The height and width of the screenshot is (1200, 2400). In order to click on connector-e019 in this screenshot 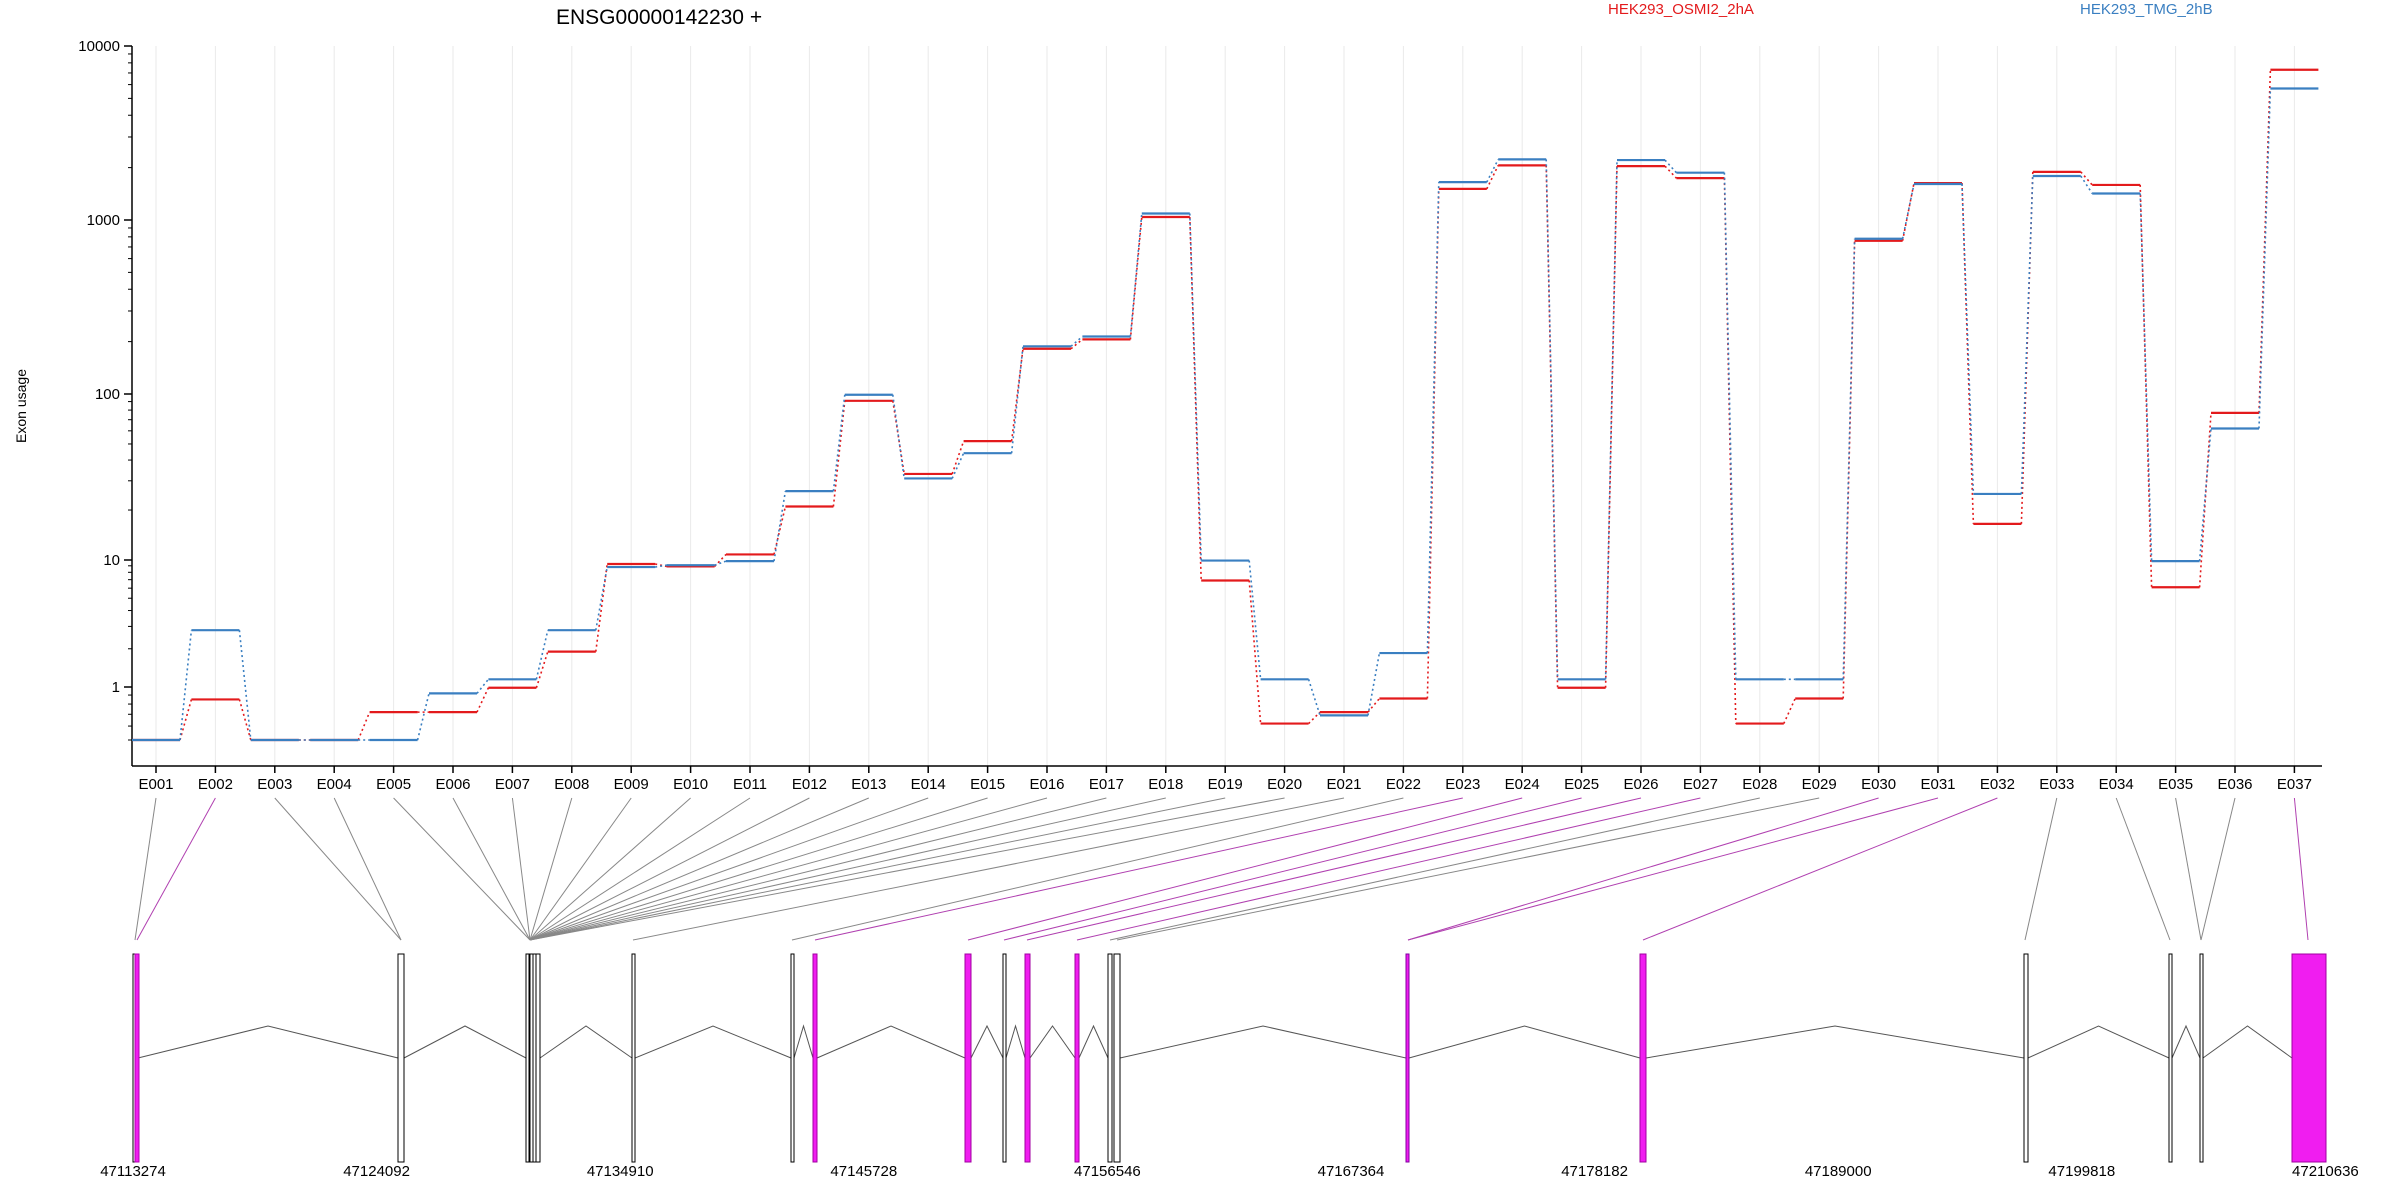, I will do `click(877, 869)`.